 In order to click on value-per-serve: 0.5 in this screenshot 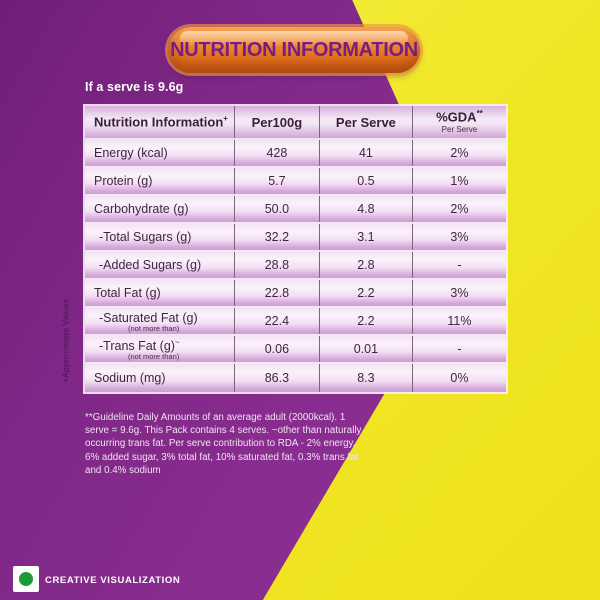, I will do `click(366, 181)`.